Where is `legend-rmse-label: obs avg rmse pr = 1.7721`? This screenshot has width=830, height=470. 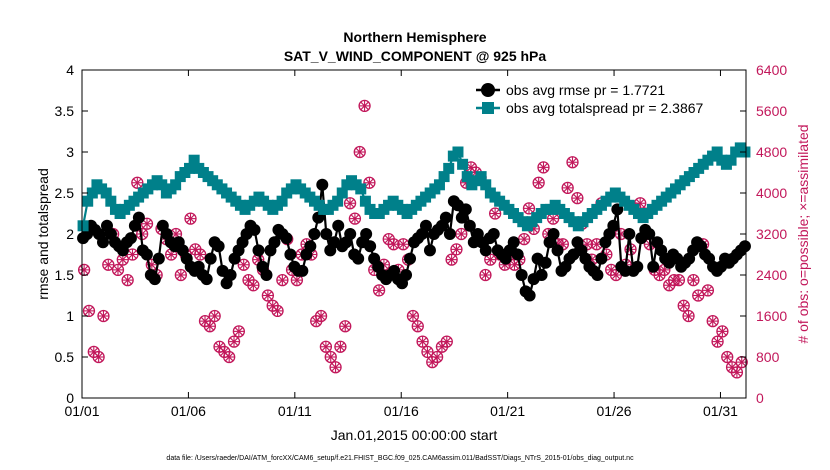 legend-rmse-label: obs avg rmse pr = 1.7721 is located at coordinates (585, 90).